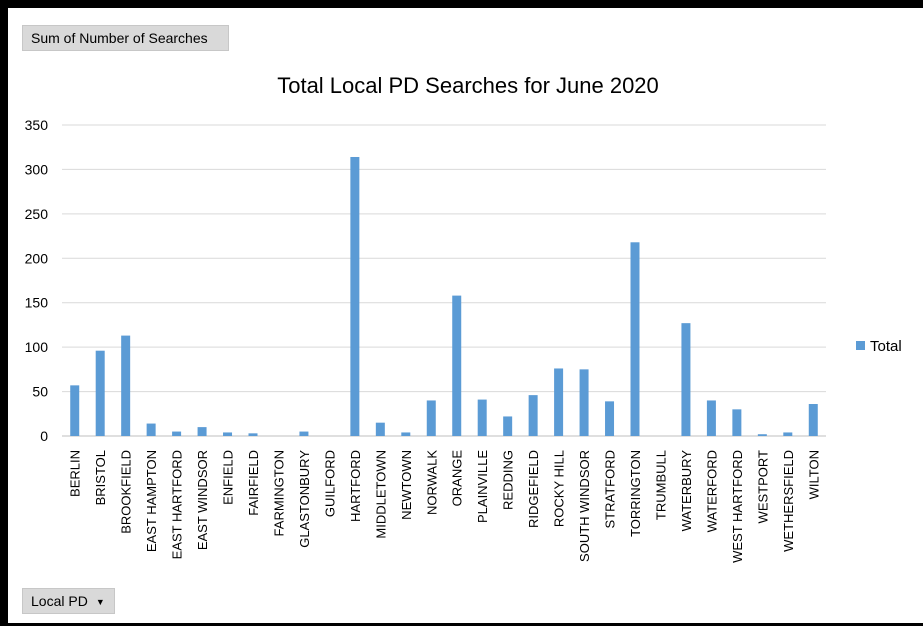  I want to click on y-tick-label: 150, so click(37, 303).